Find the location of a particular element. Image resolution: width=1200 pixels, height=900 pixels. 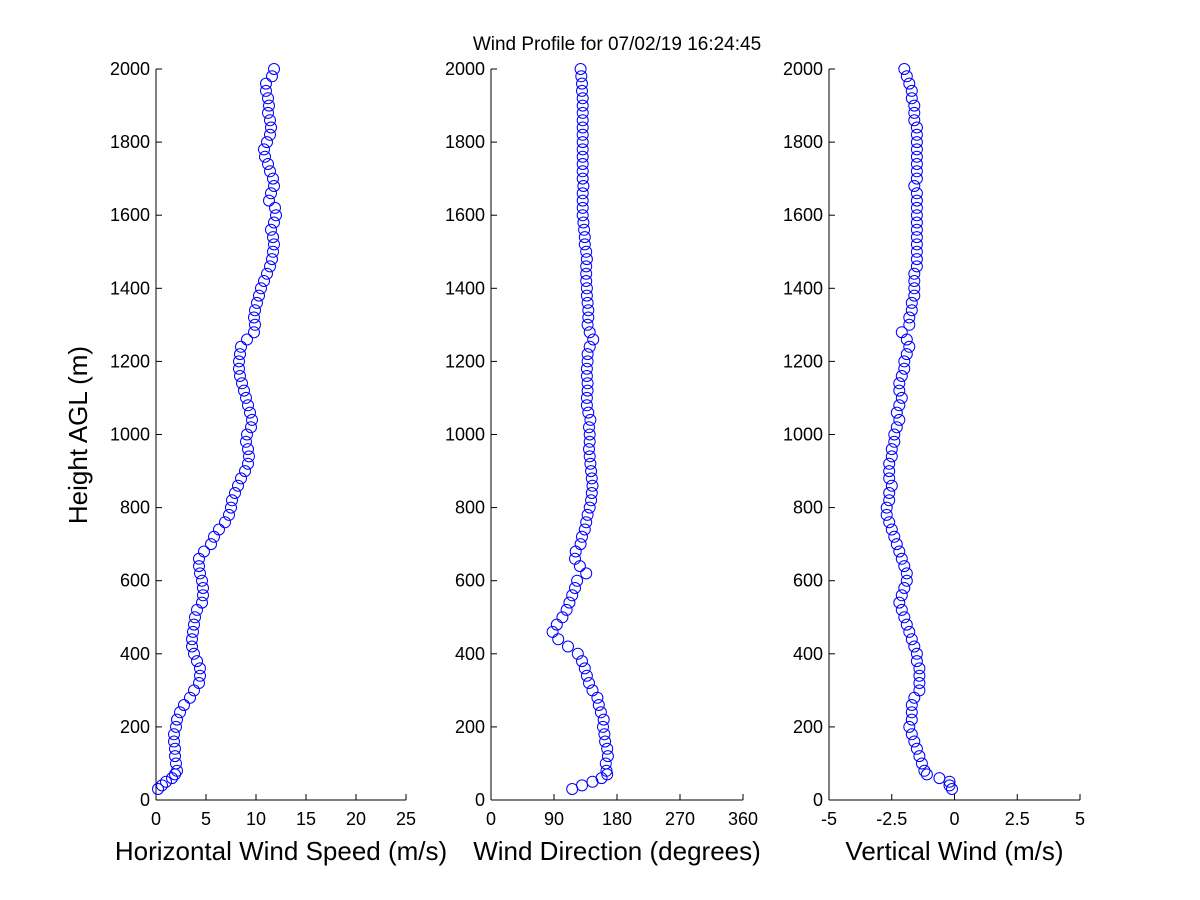

y-tick-label: 2000 is located at coordinates (803, 69).